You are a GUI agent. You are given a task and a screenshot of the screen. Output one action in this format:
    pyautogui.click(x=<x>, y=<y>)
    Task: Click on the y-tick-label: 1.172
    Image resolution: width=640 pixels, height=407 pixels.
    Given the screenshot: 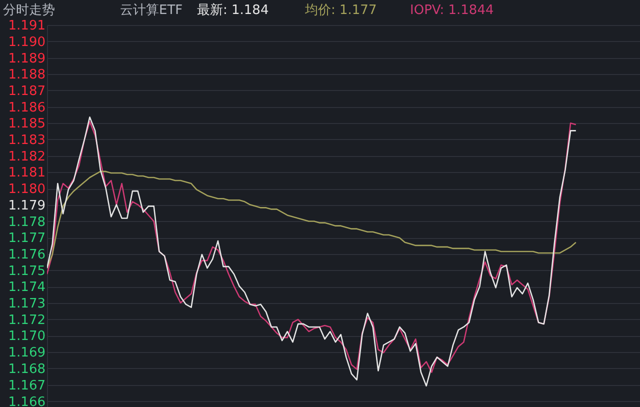 What is the action you would take?
    pyautogui.click(x=27, y=320)
    